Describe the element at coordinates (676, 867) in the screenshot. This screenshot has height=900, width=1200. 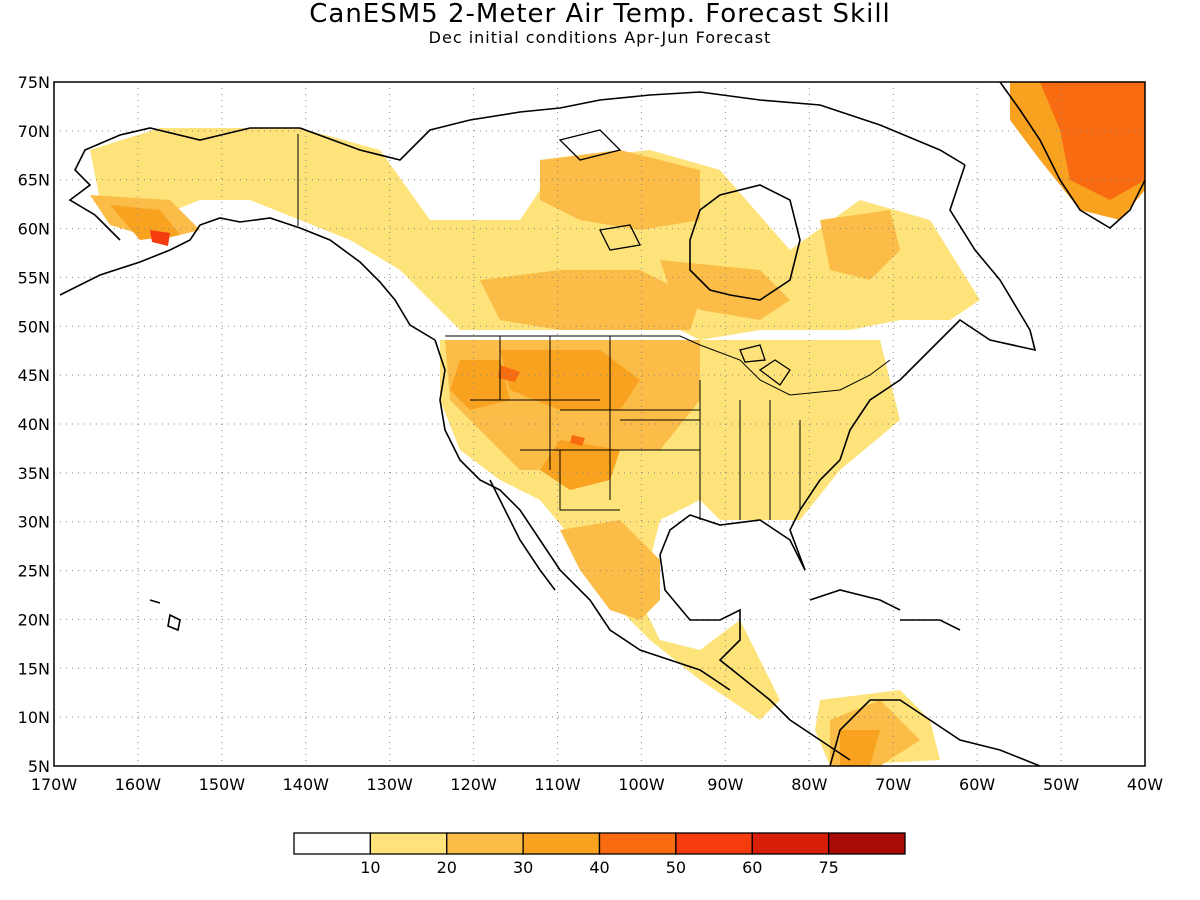
I see `legend-label: 50` at that location.